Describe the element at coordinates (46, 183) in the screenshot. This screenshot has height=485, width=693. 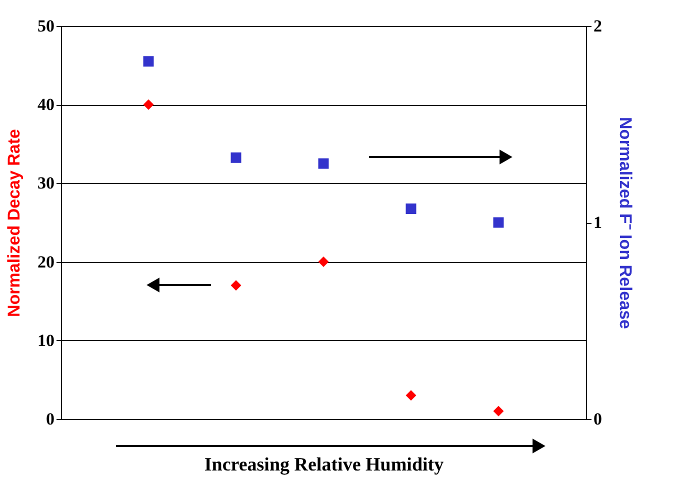
I see `y-tick-label: 30` at that location.